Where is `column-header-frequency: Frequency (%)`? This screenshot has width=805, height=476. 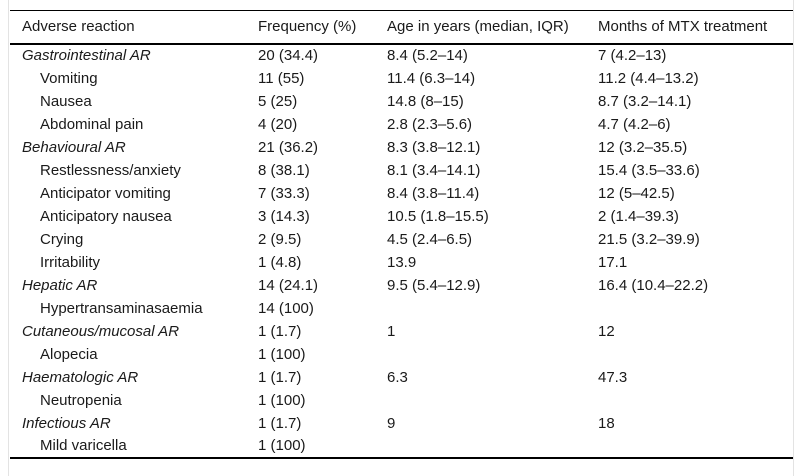
column-header-frequency: Frequency (%) is located at coordinates (307, 27).